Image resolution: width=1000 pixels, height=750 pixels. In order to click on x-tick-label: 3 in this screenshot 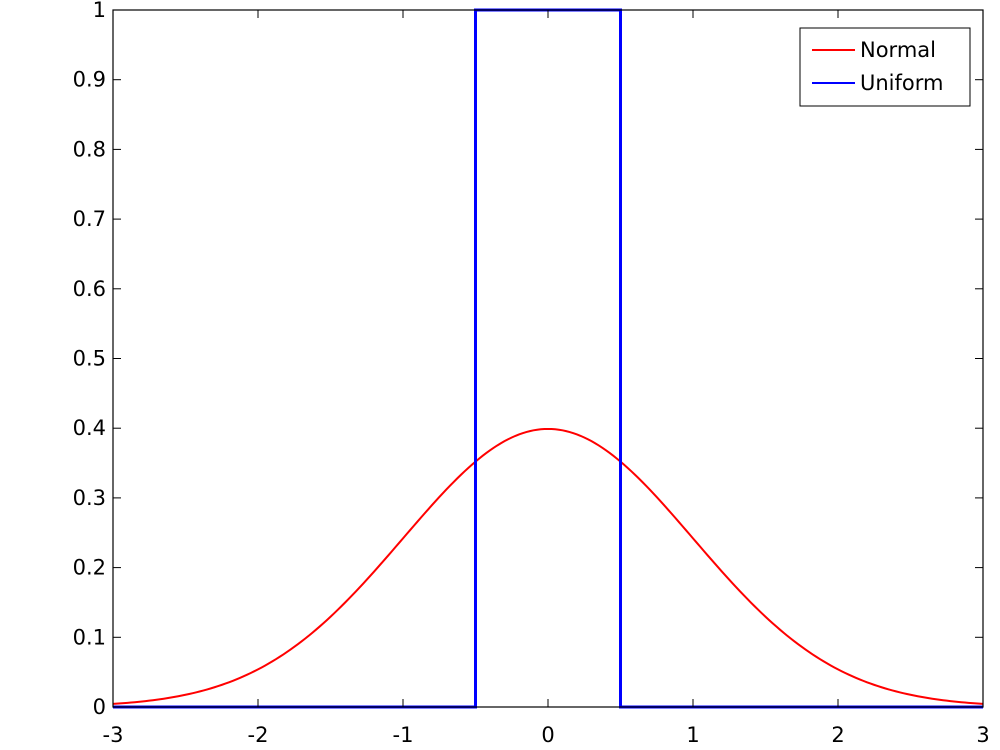, I will do `click(982, 735)`.